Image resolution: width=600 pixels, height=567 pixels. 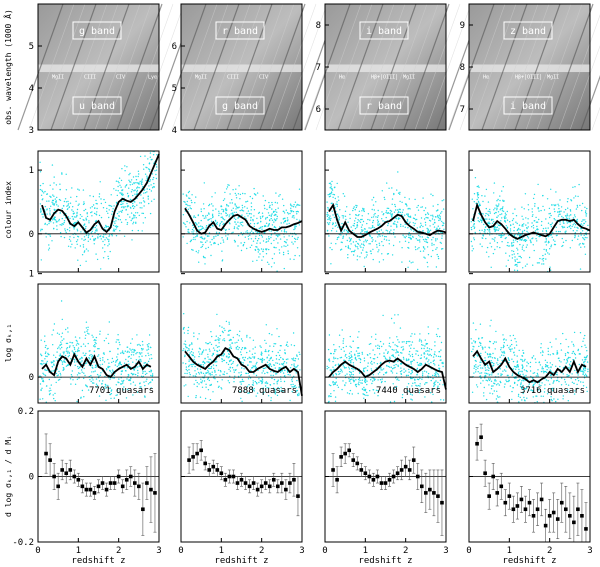 I want to click on panel: 7440 quasars, so click(x=385, y=338).